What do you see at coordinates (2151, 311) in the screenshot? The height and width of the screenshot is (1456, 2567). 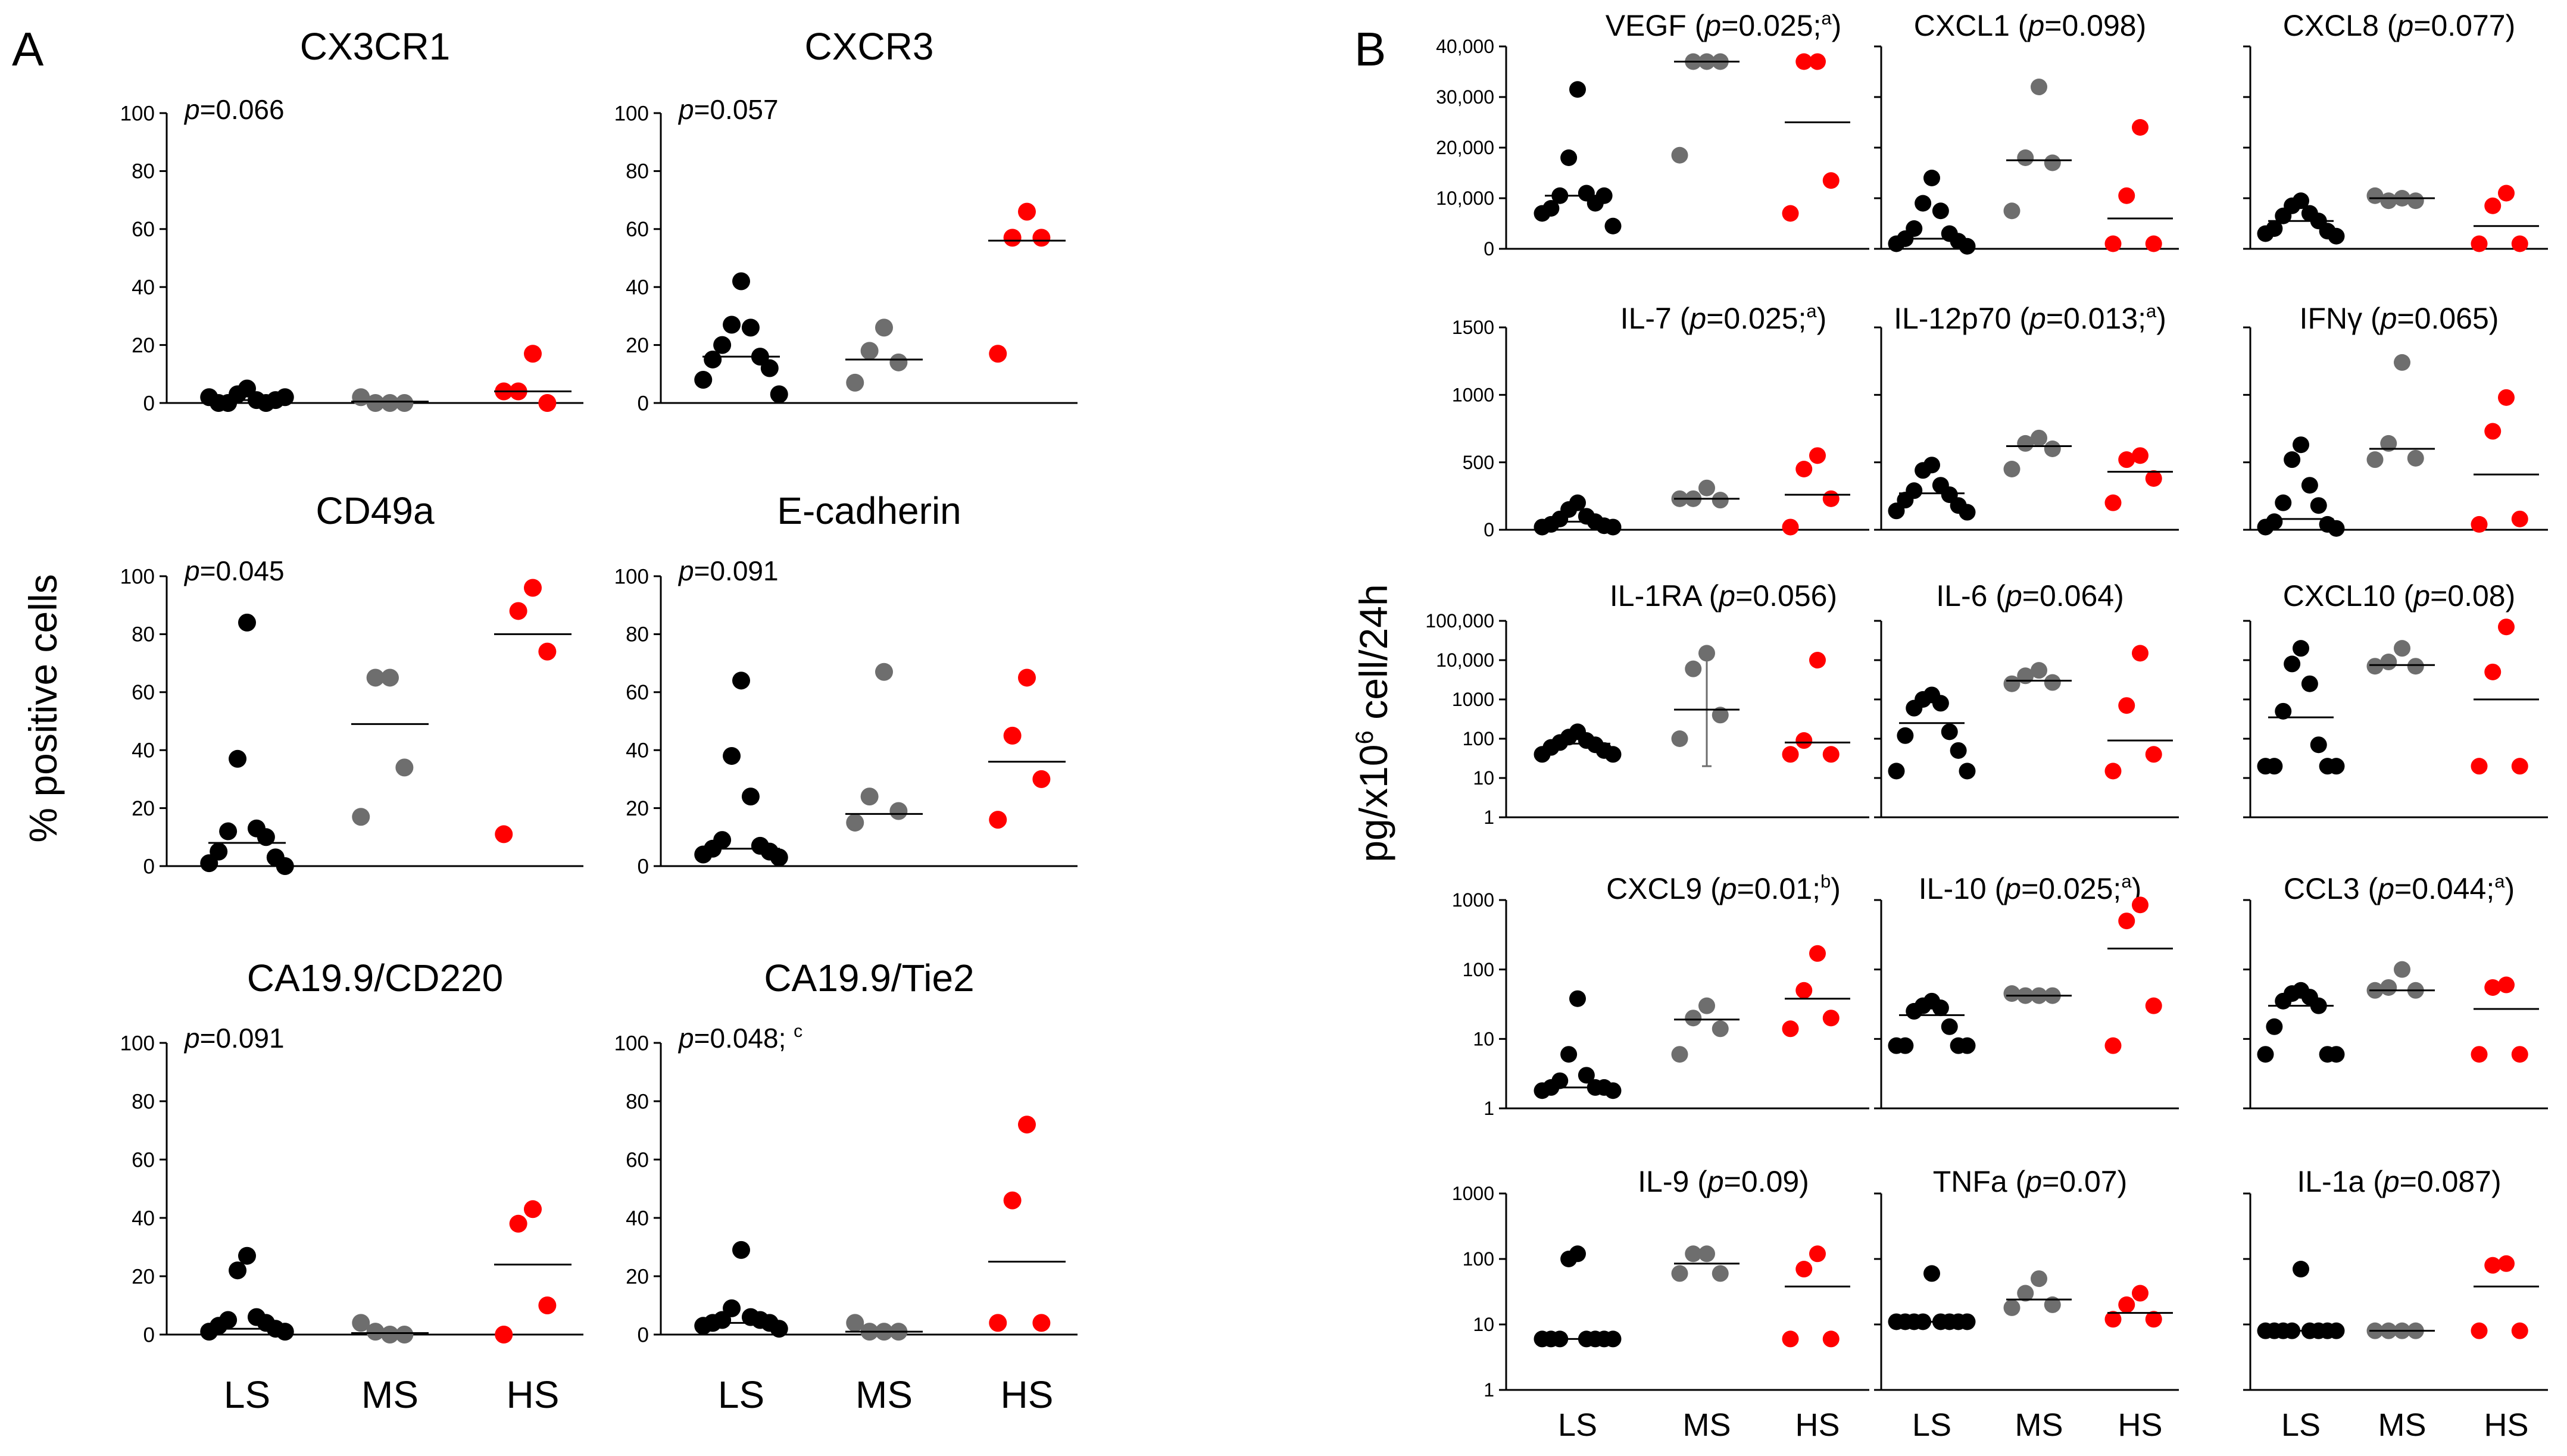 I see `p-footnote: a` at bounding box center [2151, 311].